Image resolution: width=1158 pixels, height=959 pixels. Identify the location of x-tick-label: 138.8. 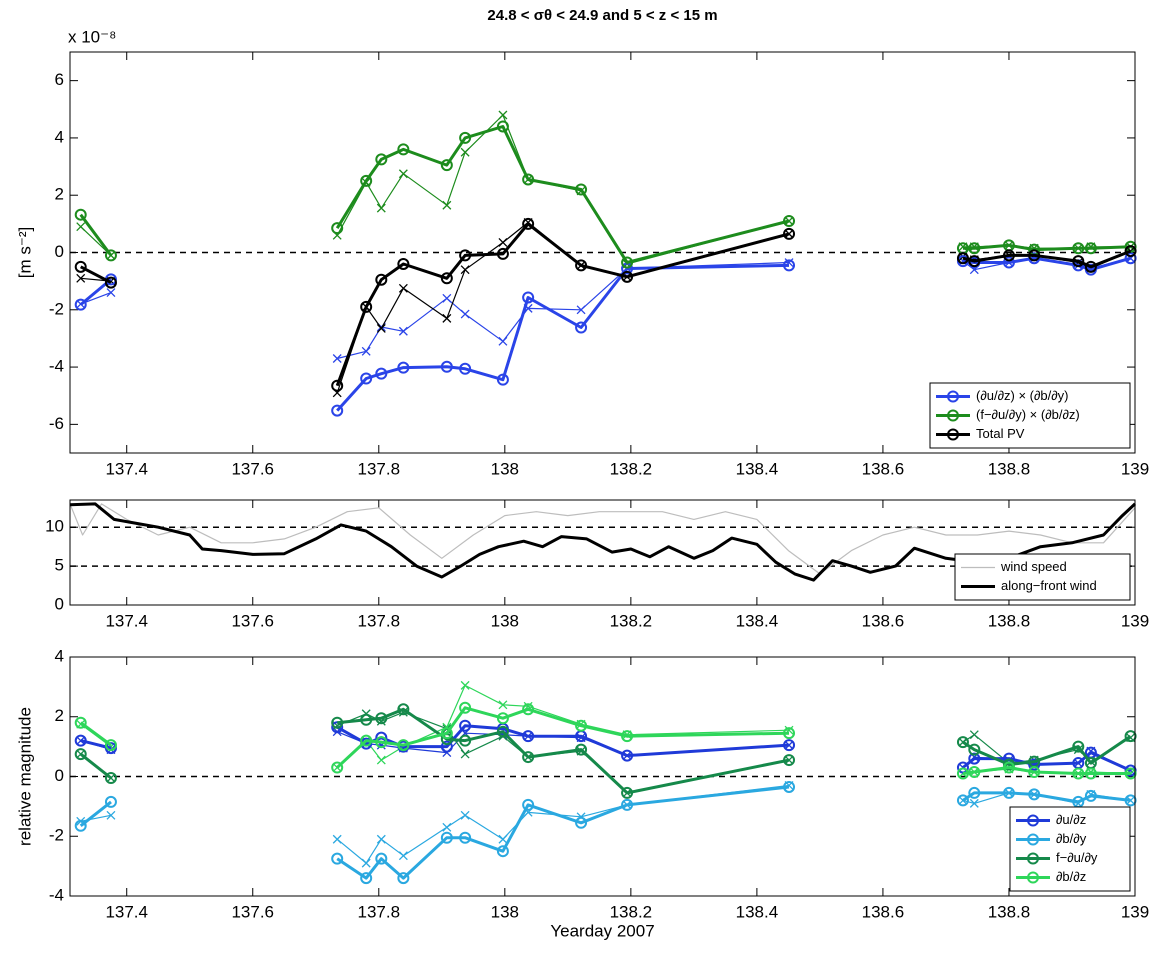
(1009, 468).